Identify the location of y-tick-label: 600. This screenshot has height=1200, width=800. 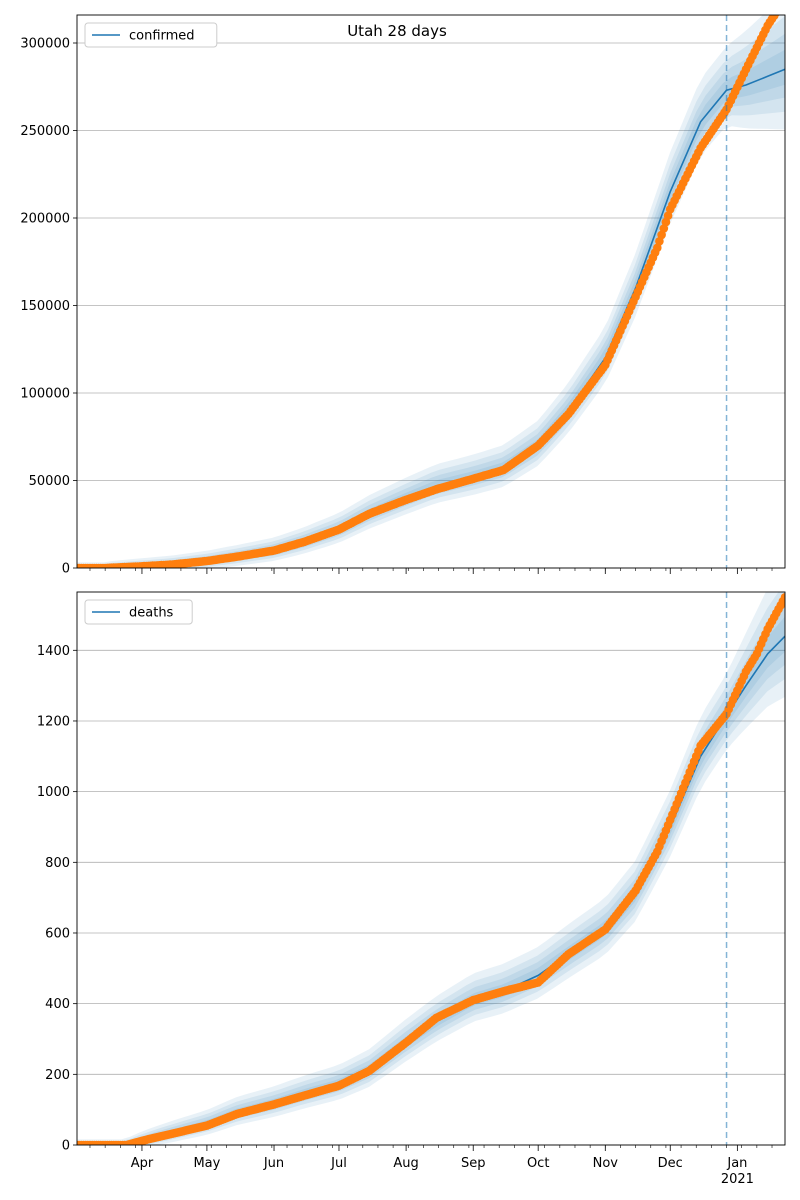
(57, 933).